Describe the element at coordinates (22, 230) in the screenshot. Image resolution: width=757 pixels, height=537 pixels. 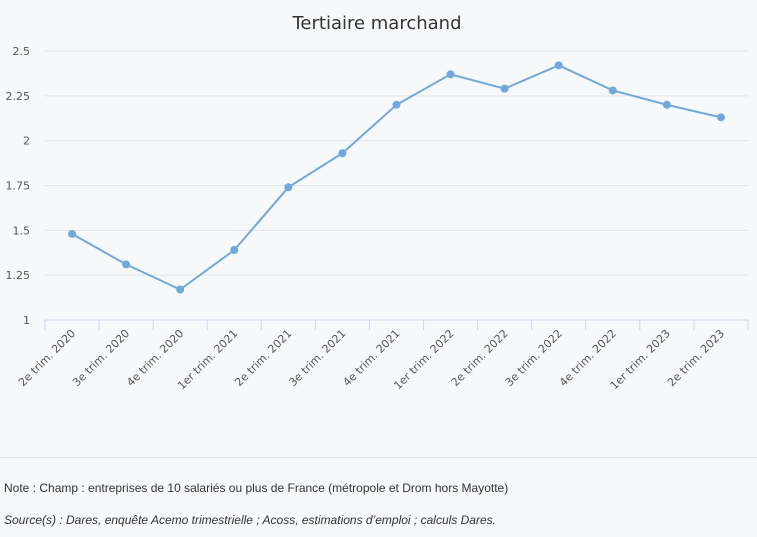
I see `y-tick-label: 1.5` at that location.